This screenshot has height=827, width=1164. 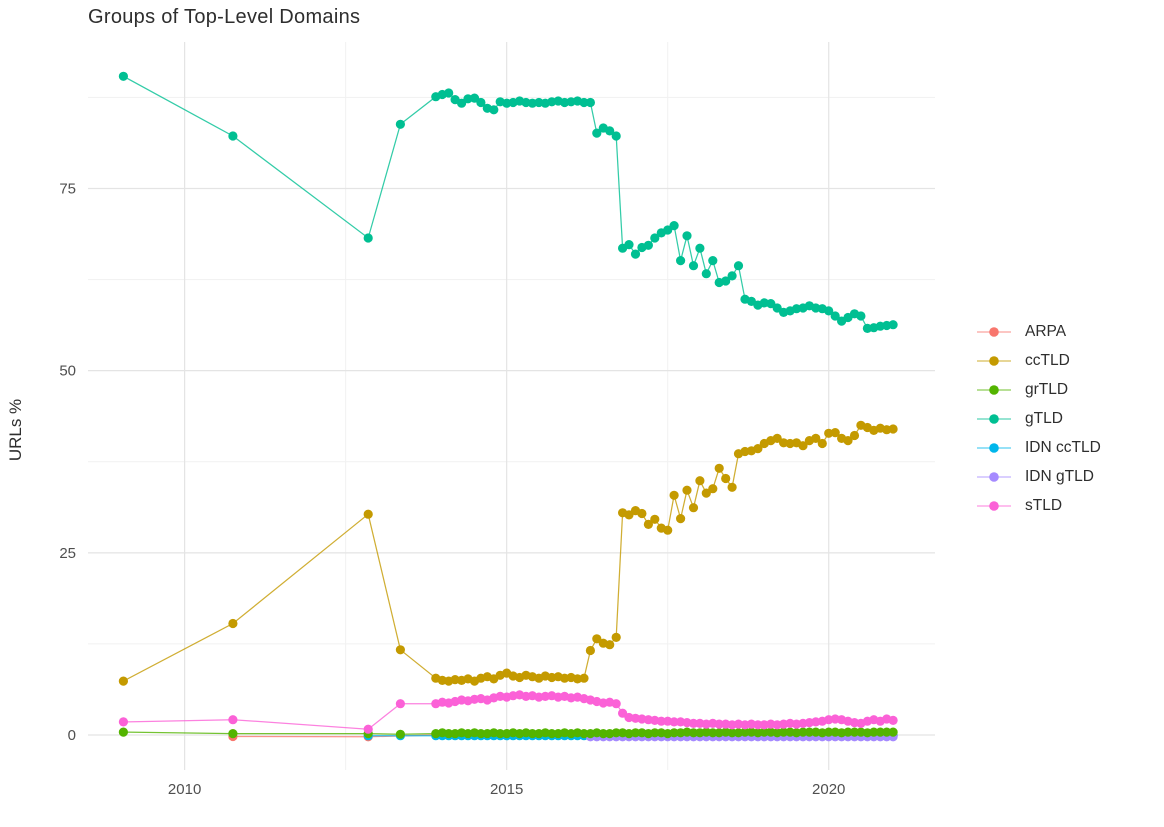 What do you see at coordinates (67, 371) in the screenshot?
I see `y-tick-label: 50` at bounding box center [67, 371].